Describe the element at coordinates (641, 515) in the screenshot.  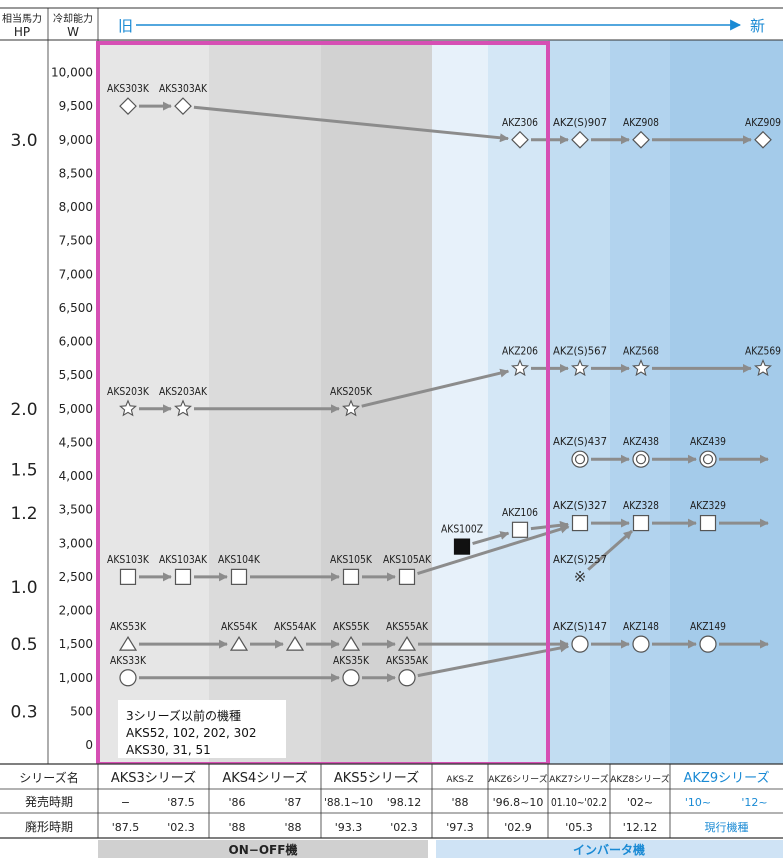
I see `model-akz328: AKZ328` at that location.